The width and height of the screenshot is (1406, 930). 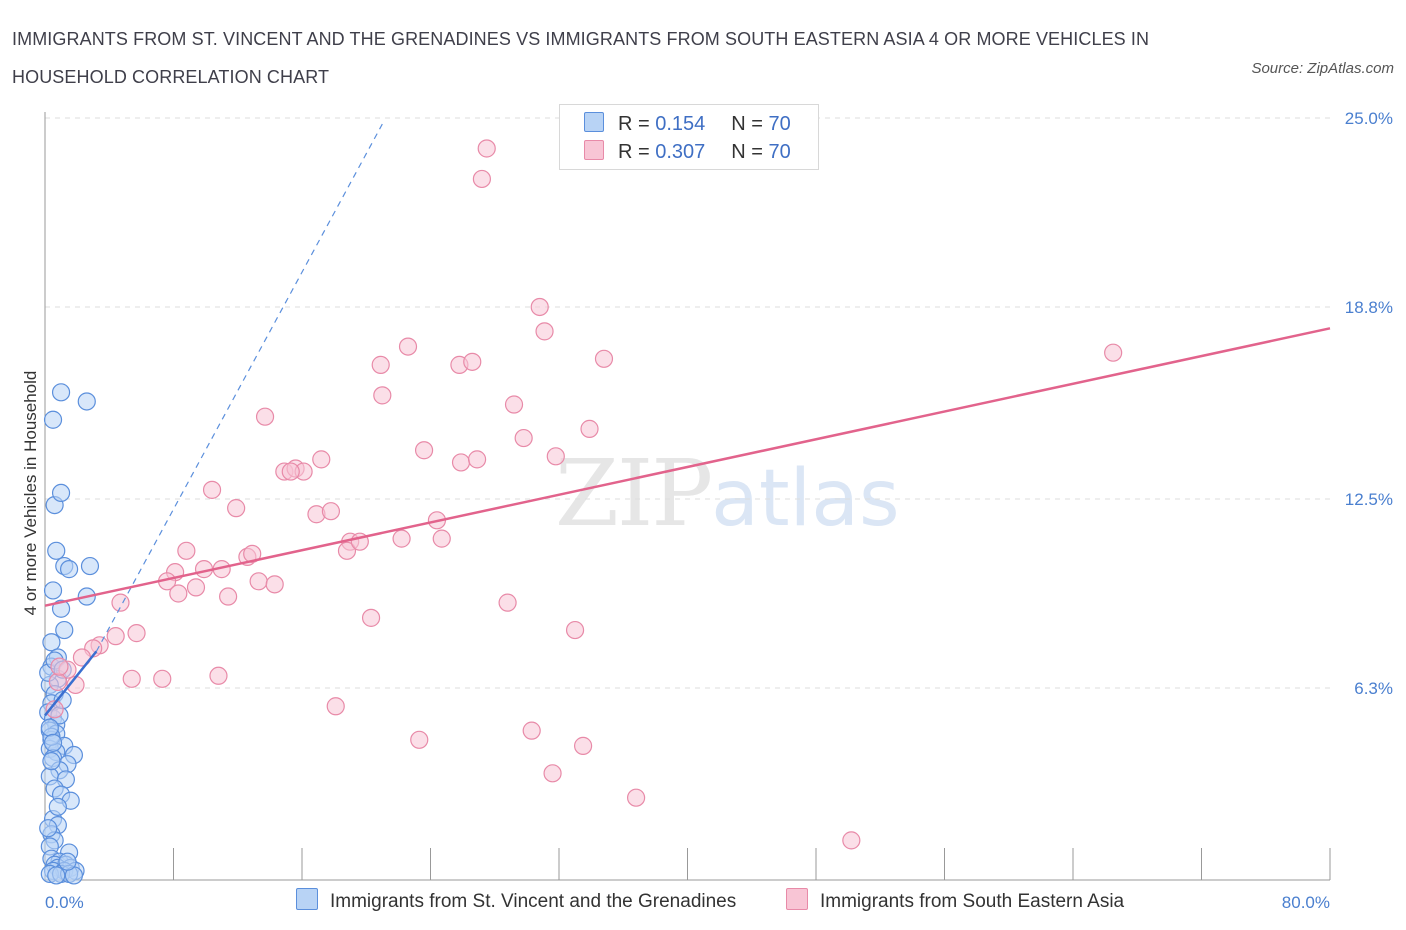 What do you see at coordinates (727, 493) in the screenshot?
I see `watermark: ZIPatlas` at bounding box center [727, 493].